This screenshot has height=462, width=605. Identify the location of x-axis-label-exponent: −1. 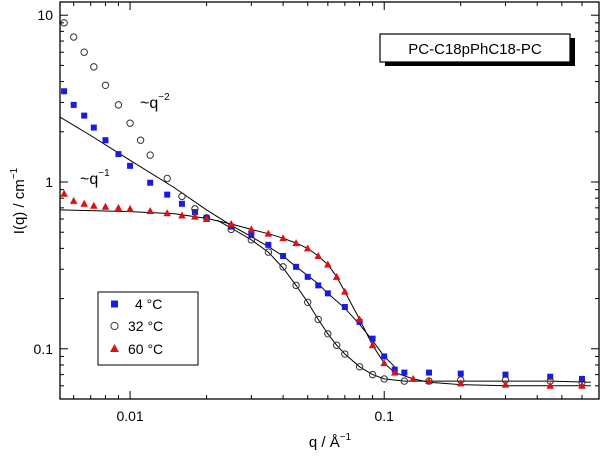
(346, 437).